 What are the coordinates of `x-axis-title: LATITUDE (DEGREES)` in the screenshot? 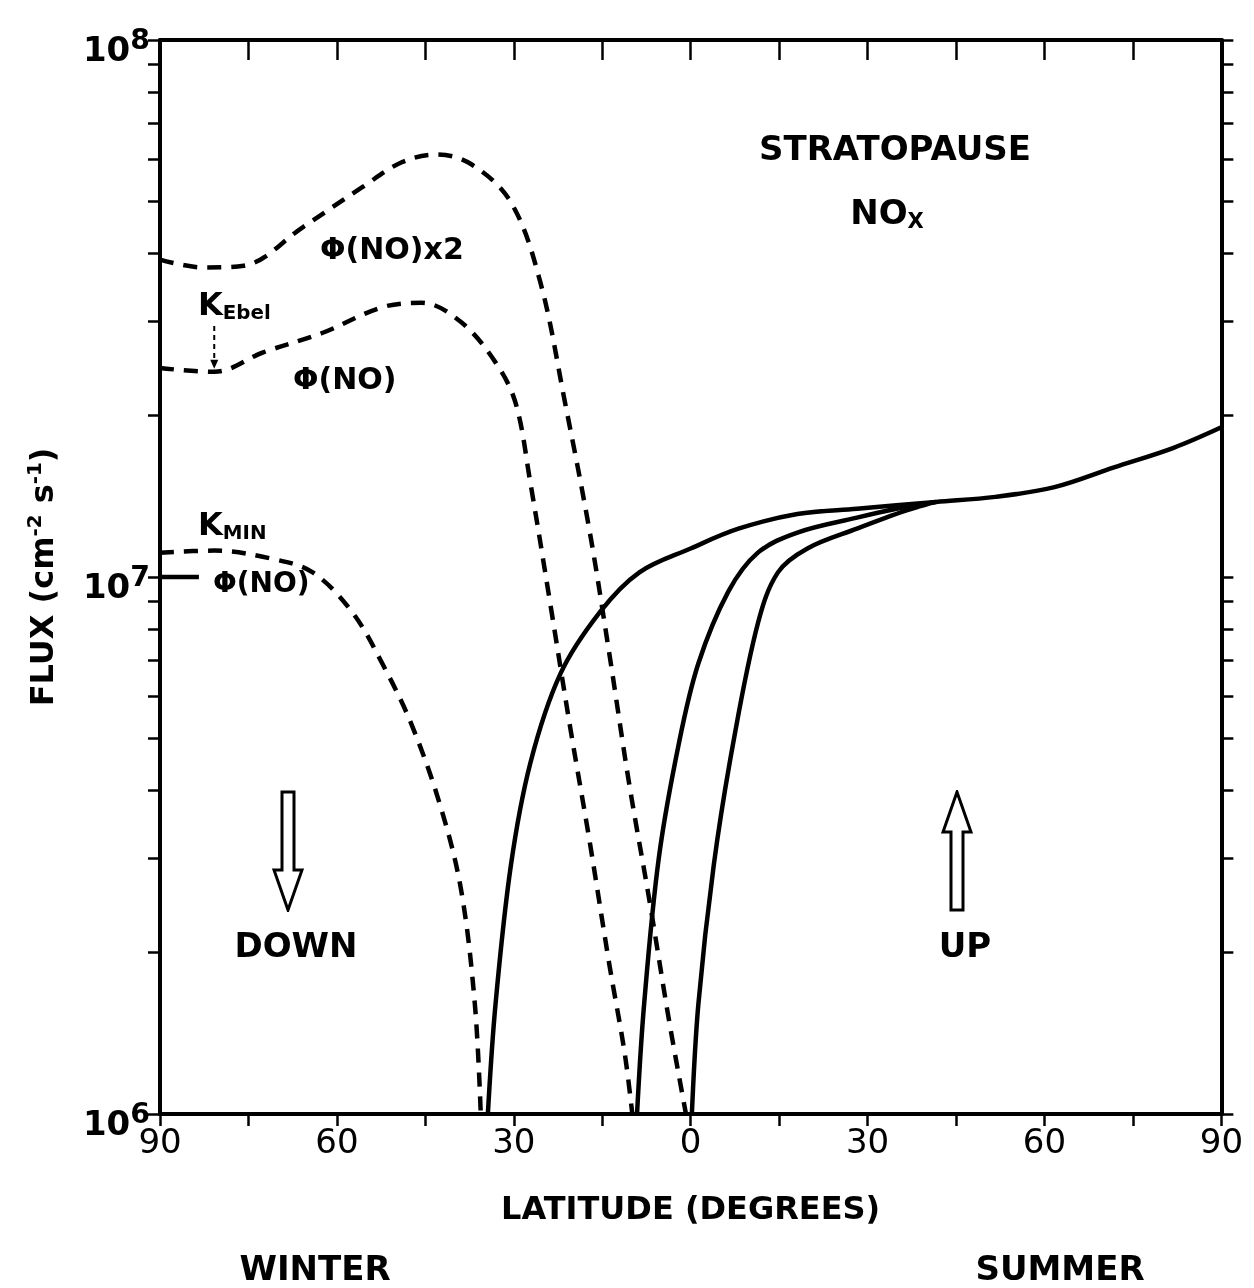 It's located at (691, 1208).